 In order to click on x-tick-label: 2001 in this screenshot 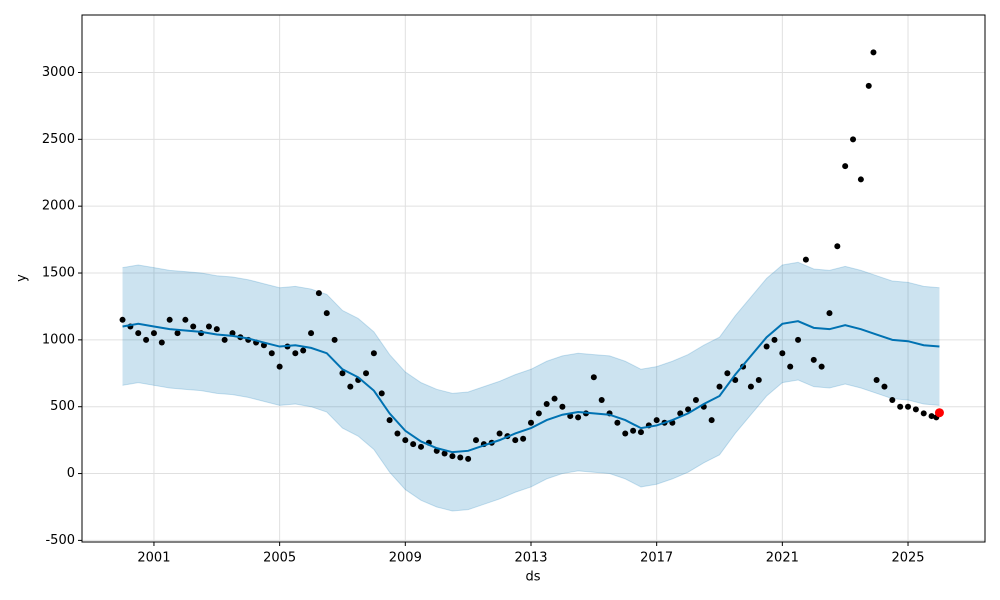, I will do `click(153, 558)`.